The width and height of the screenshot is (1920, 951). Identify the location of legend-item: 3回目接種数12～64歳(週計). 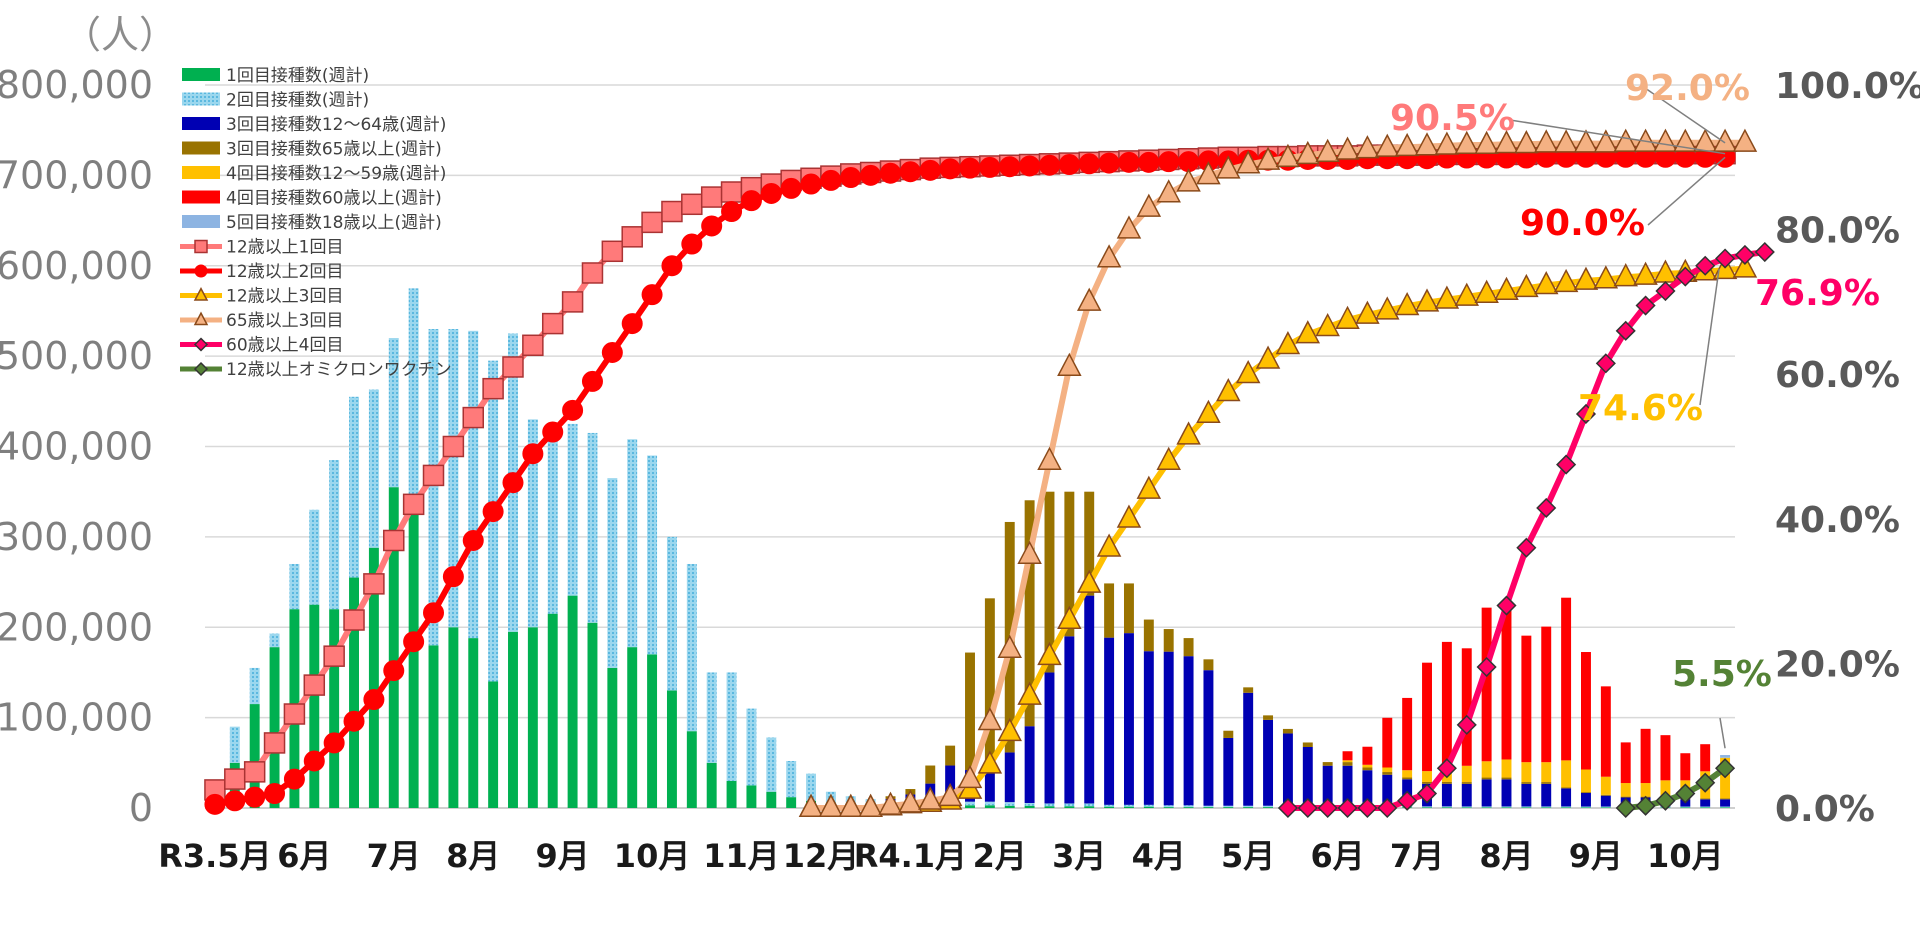
(314, 125).